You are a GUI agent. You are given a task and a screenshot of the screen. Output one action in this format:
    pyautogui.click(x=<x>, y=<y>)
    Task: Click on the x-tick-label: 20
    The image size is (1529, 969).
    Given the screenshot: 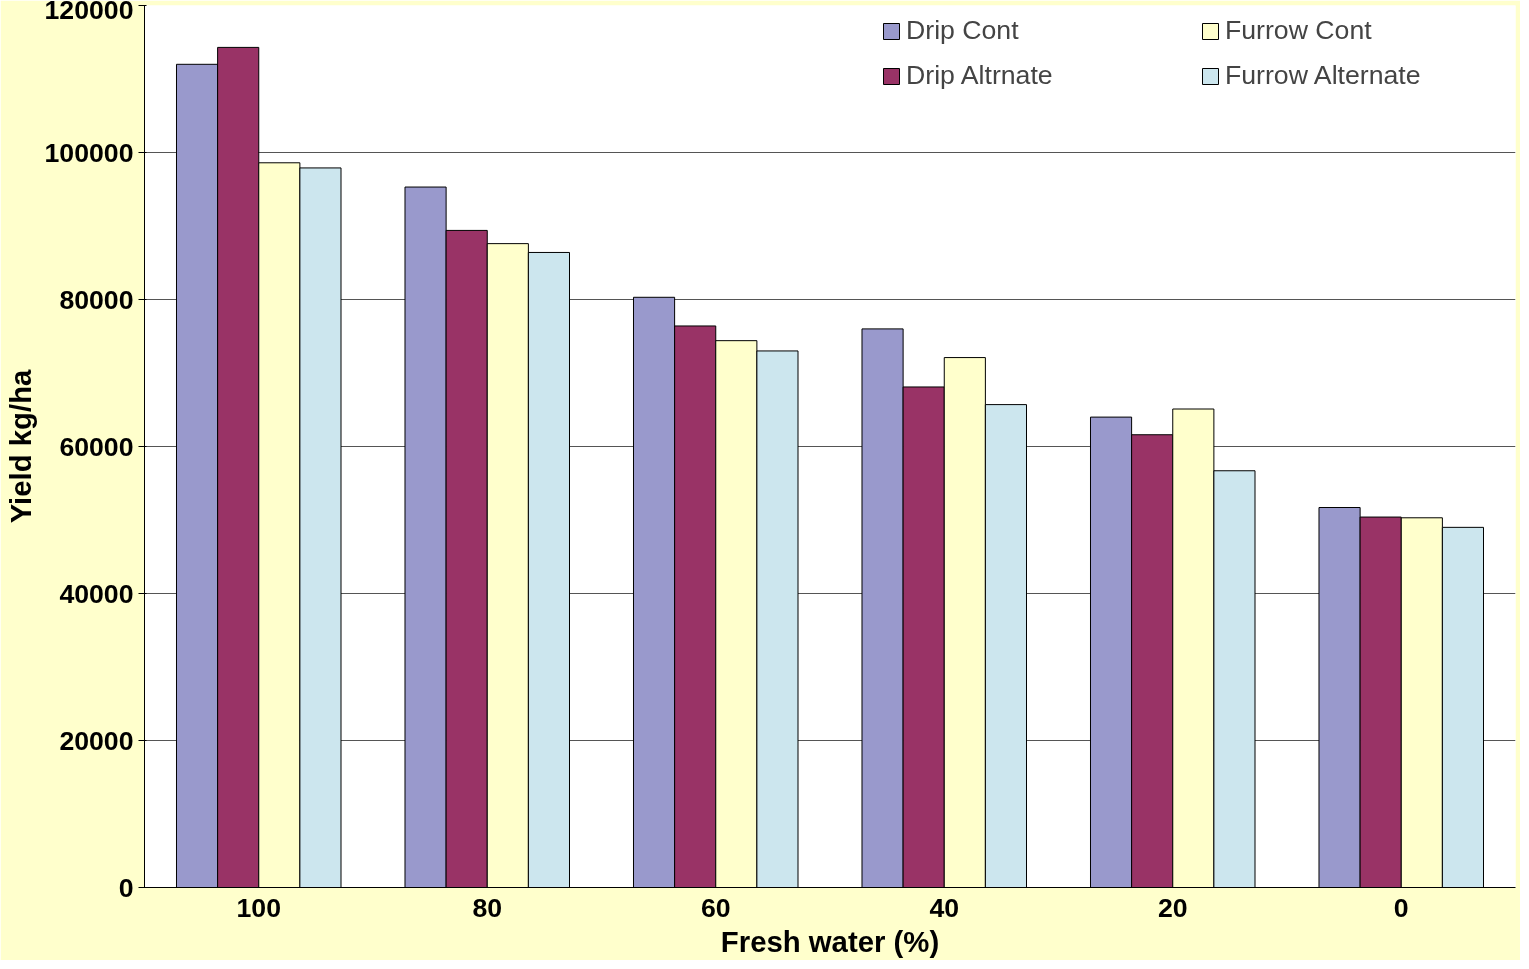 What is the action you would take?
    pyautogui.click(x=1172, y=907)
    